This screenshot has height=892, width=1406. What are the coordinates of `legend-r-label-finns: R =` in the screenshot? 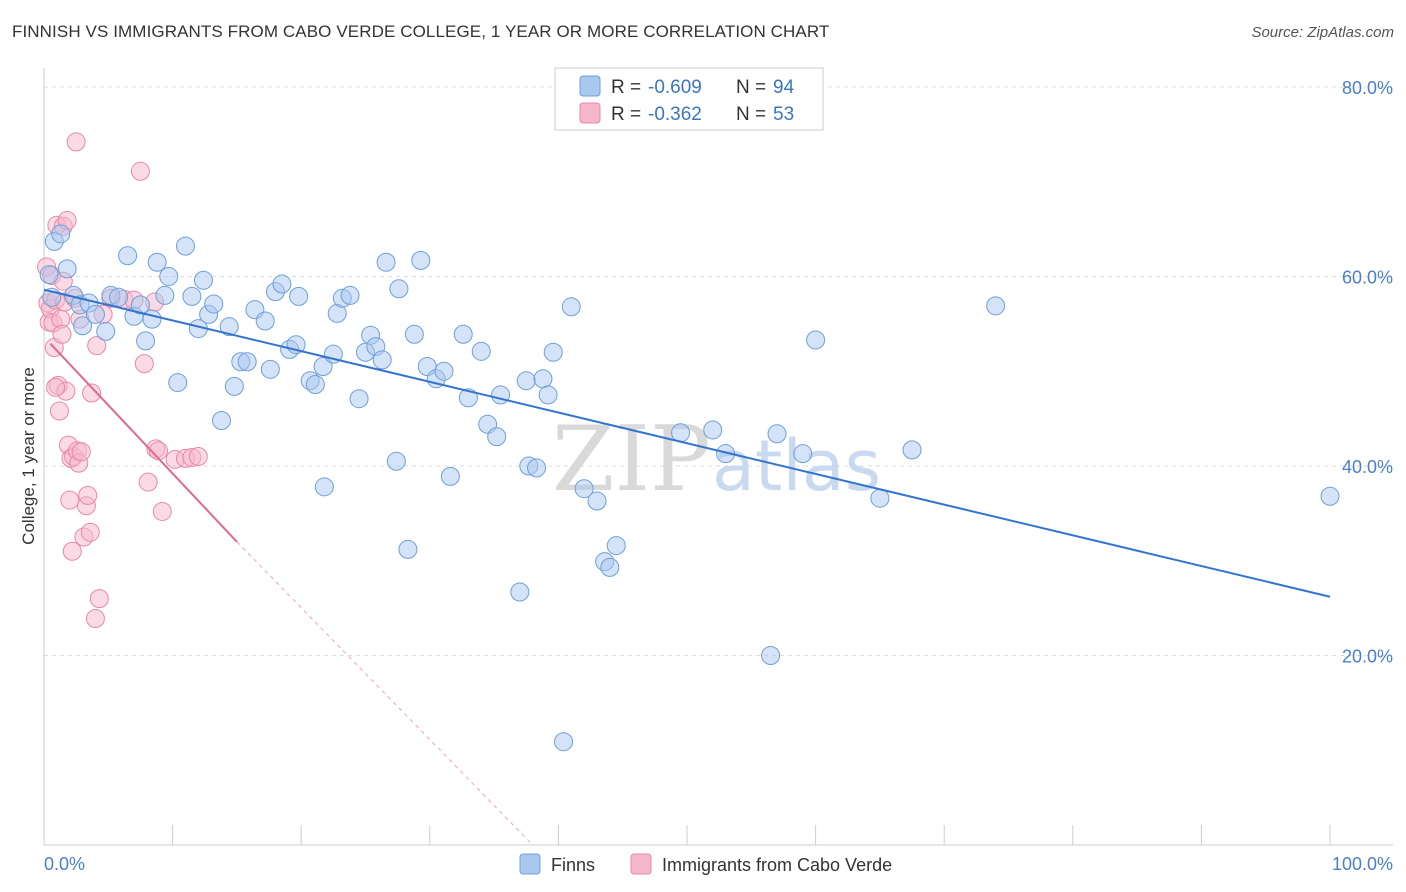 It's located at (626, 87).